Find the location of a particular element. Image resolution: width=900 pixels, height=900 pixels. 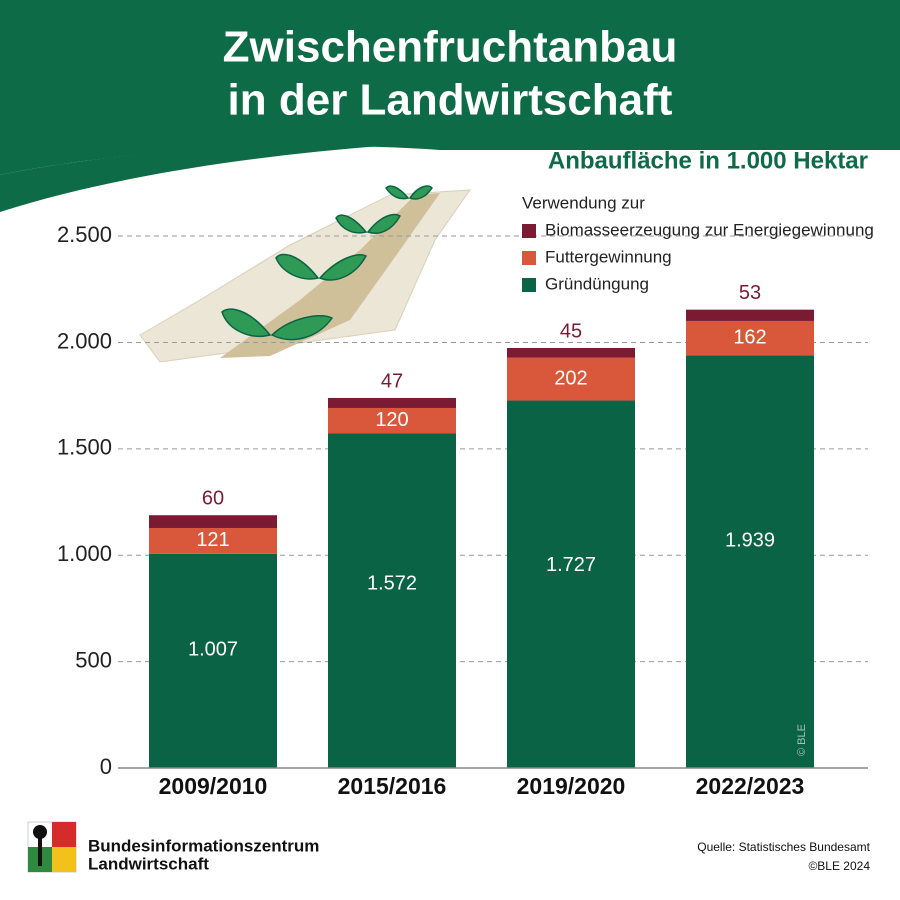

value-label: 162 is located at coordinates (749, 337).